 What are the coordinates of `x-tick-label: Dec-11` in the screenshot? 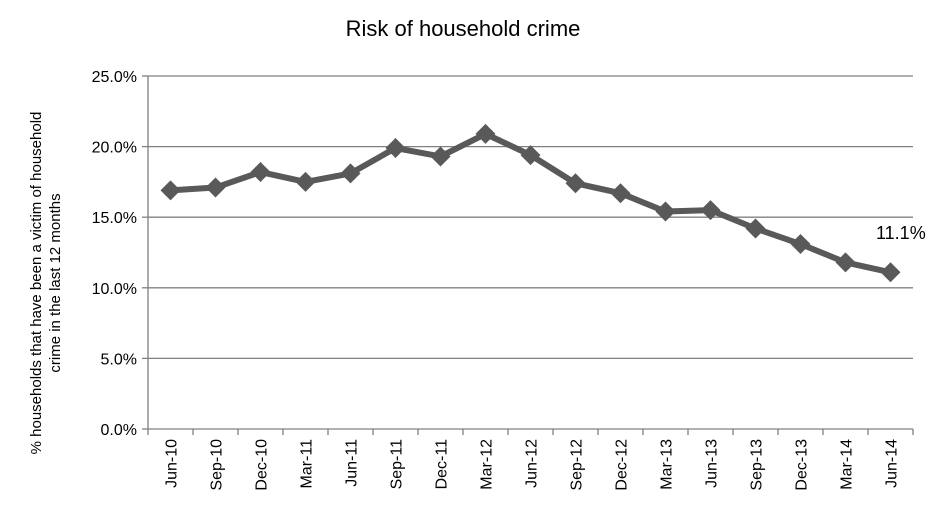 It's located at (442, 464).